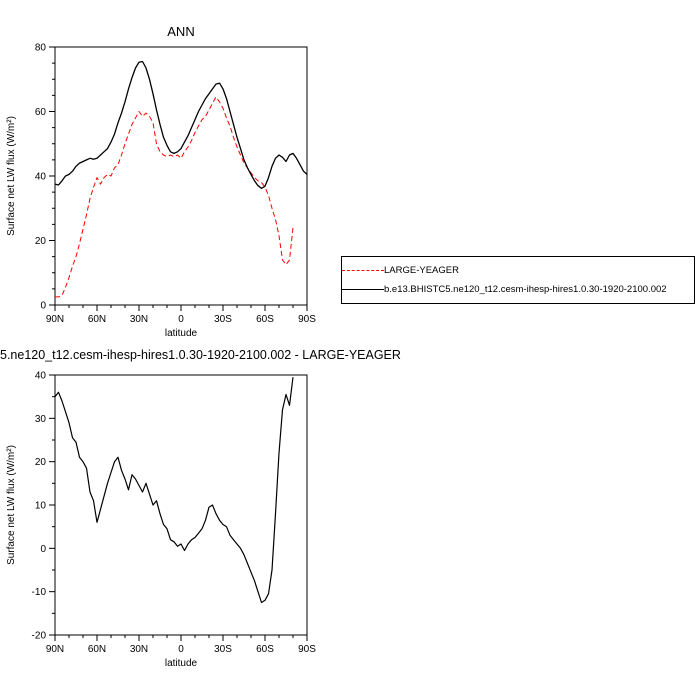  I want to click on y-tick-label: 80, so click(41, 48).